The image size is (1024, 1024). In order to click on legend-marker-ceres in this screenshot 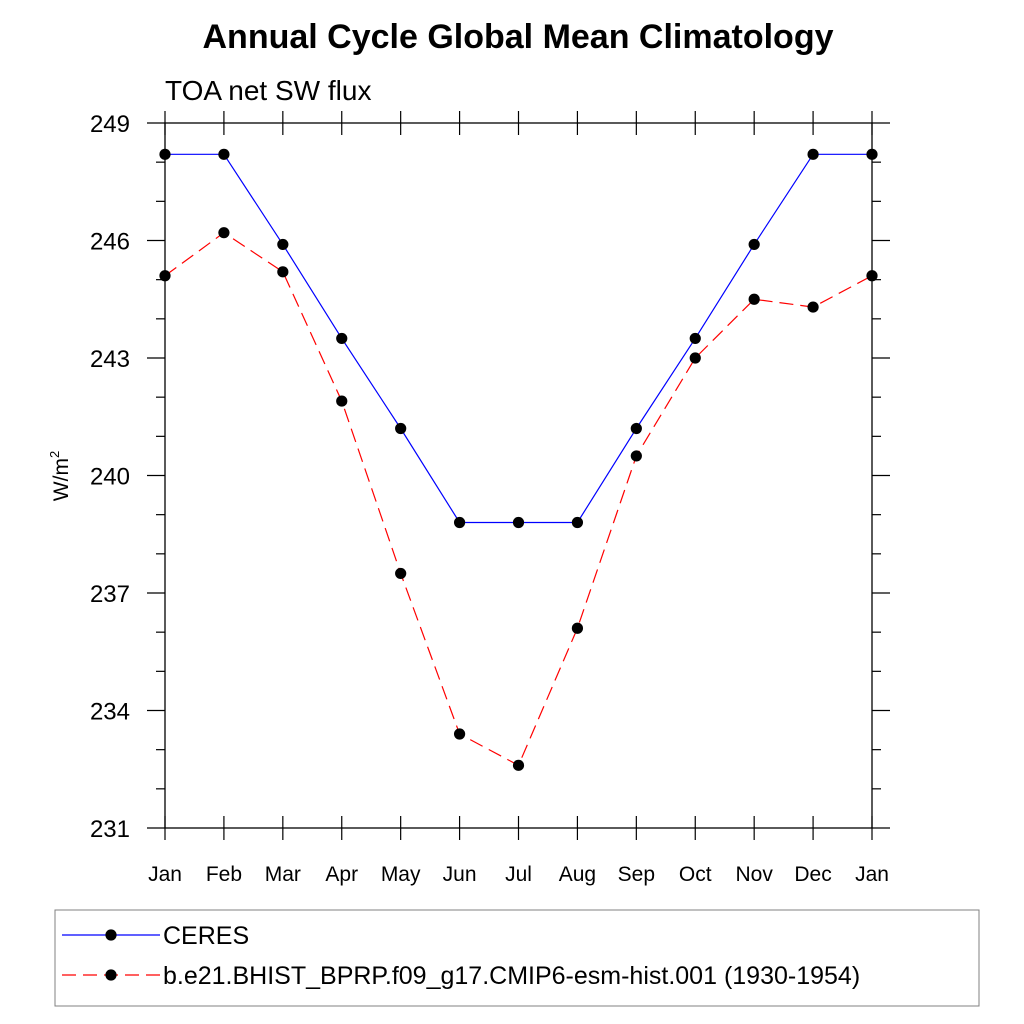, I will do `click(111, 935)`.